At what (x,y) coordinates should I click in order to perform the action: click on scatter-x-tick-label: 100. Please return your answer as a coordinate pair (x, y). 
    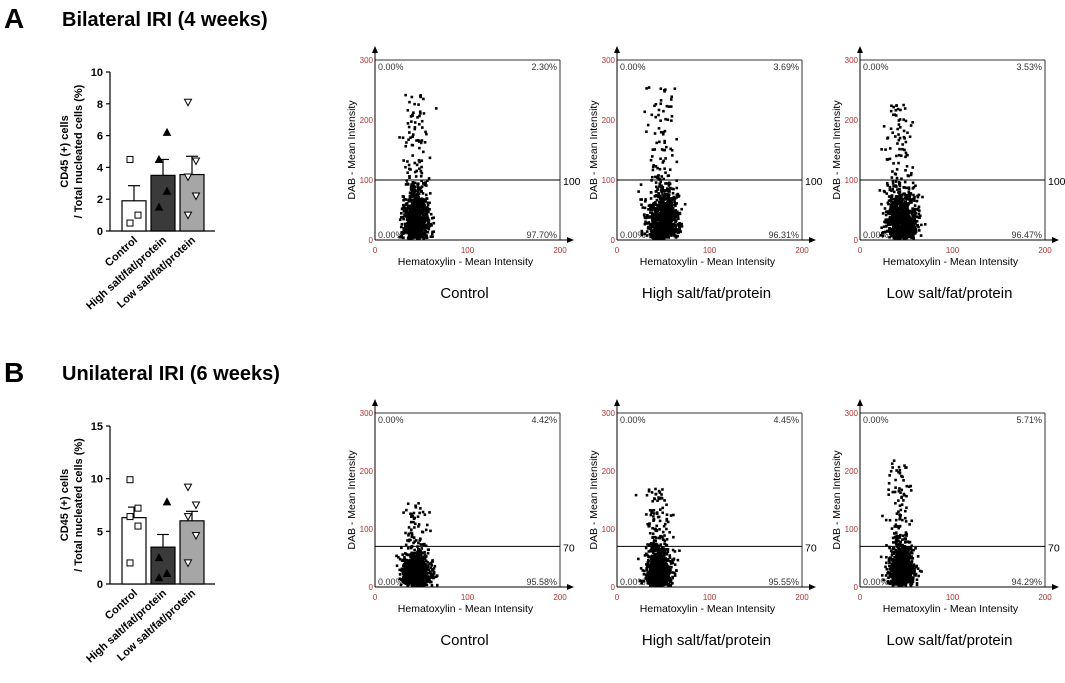
    Looking at the image, I should click on (710, 597).